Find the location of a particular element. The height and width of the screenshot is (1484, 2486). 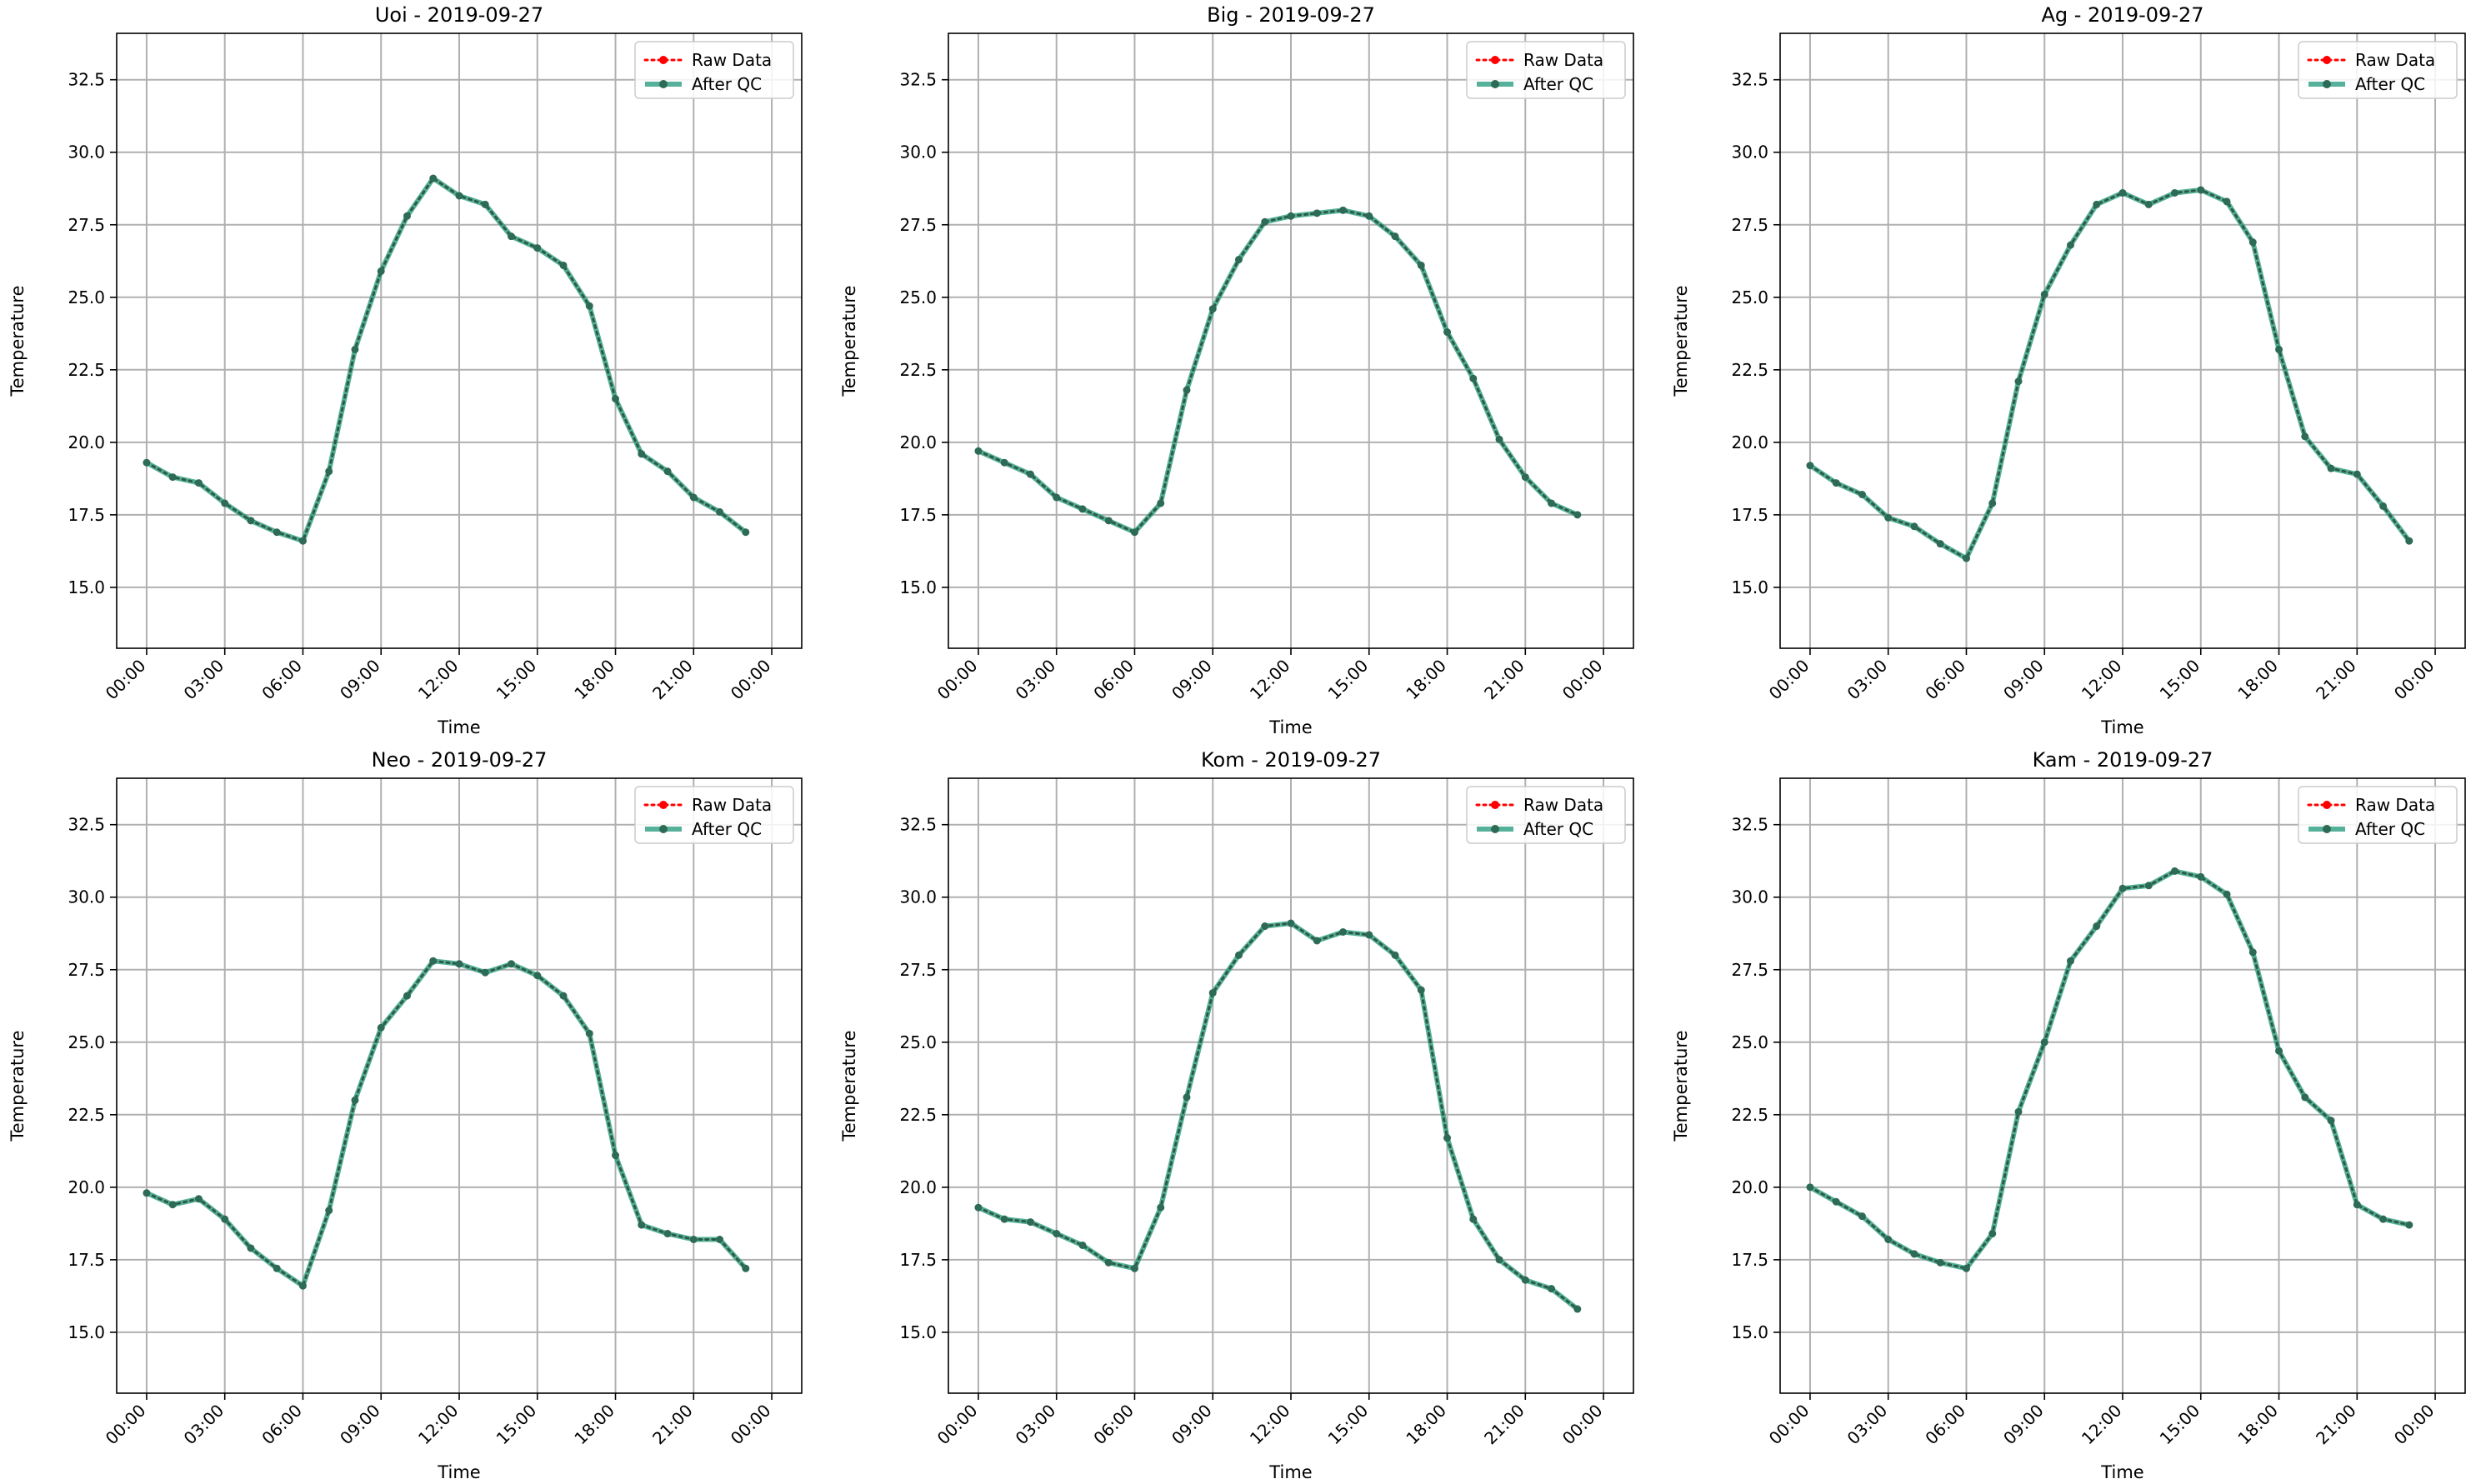

y-tick-label: 20.0 is located at coordinates (87, 442).